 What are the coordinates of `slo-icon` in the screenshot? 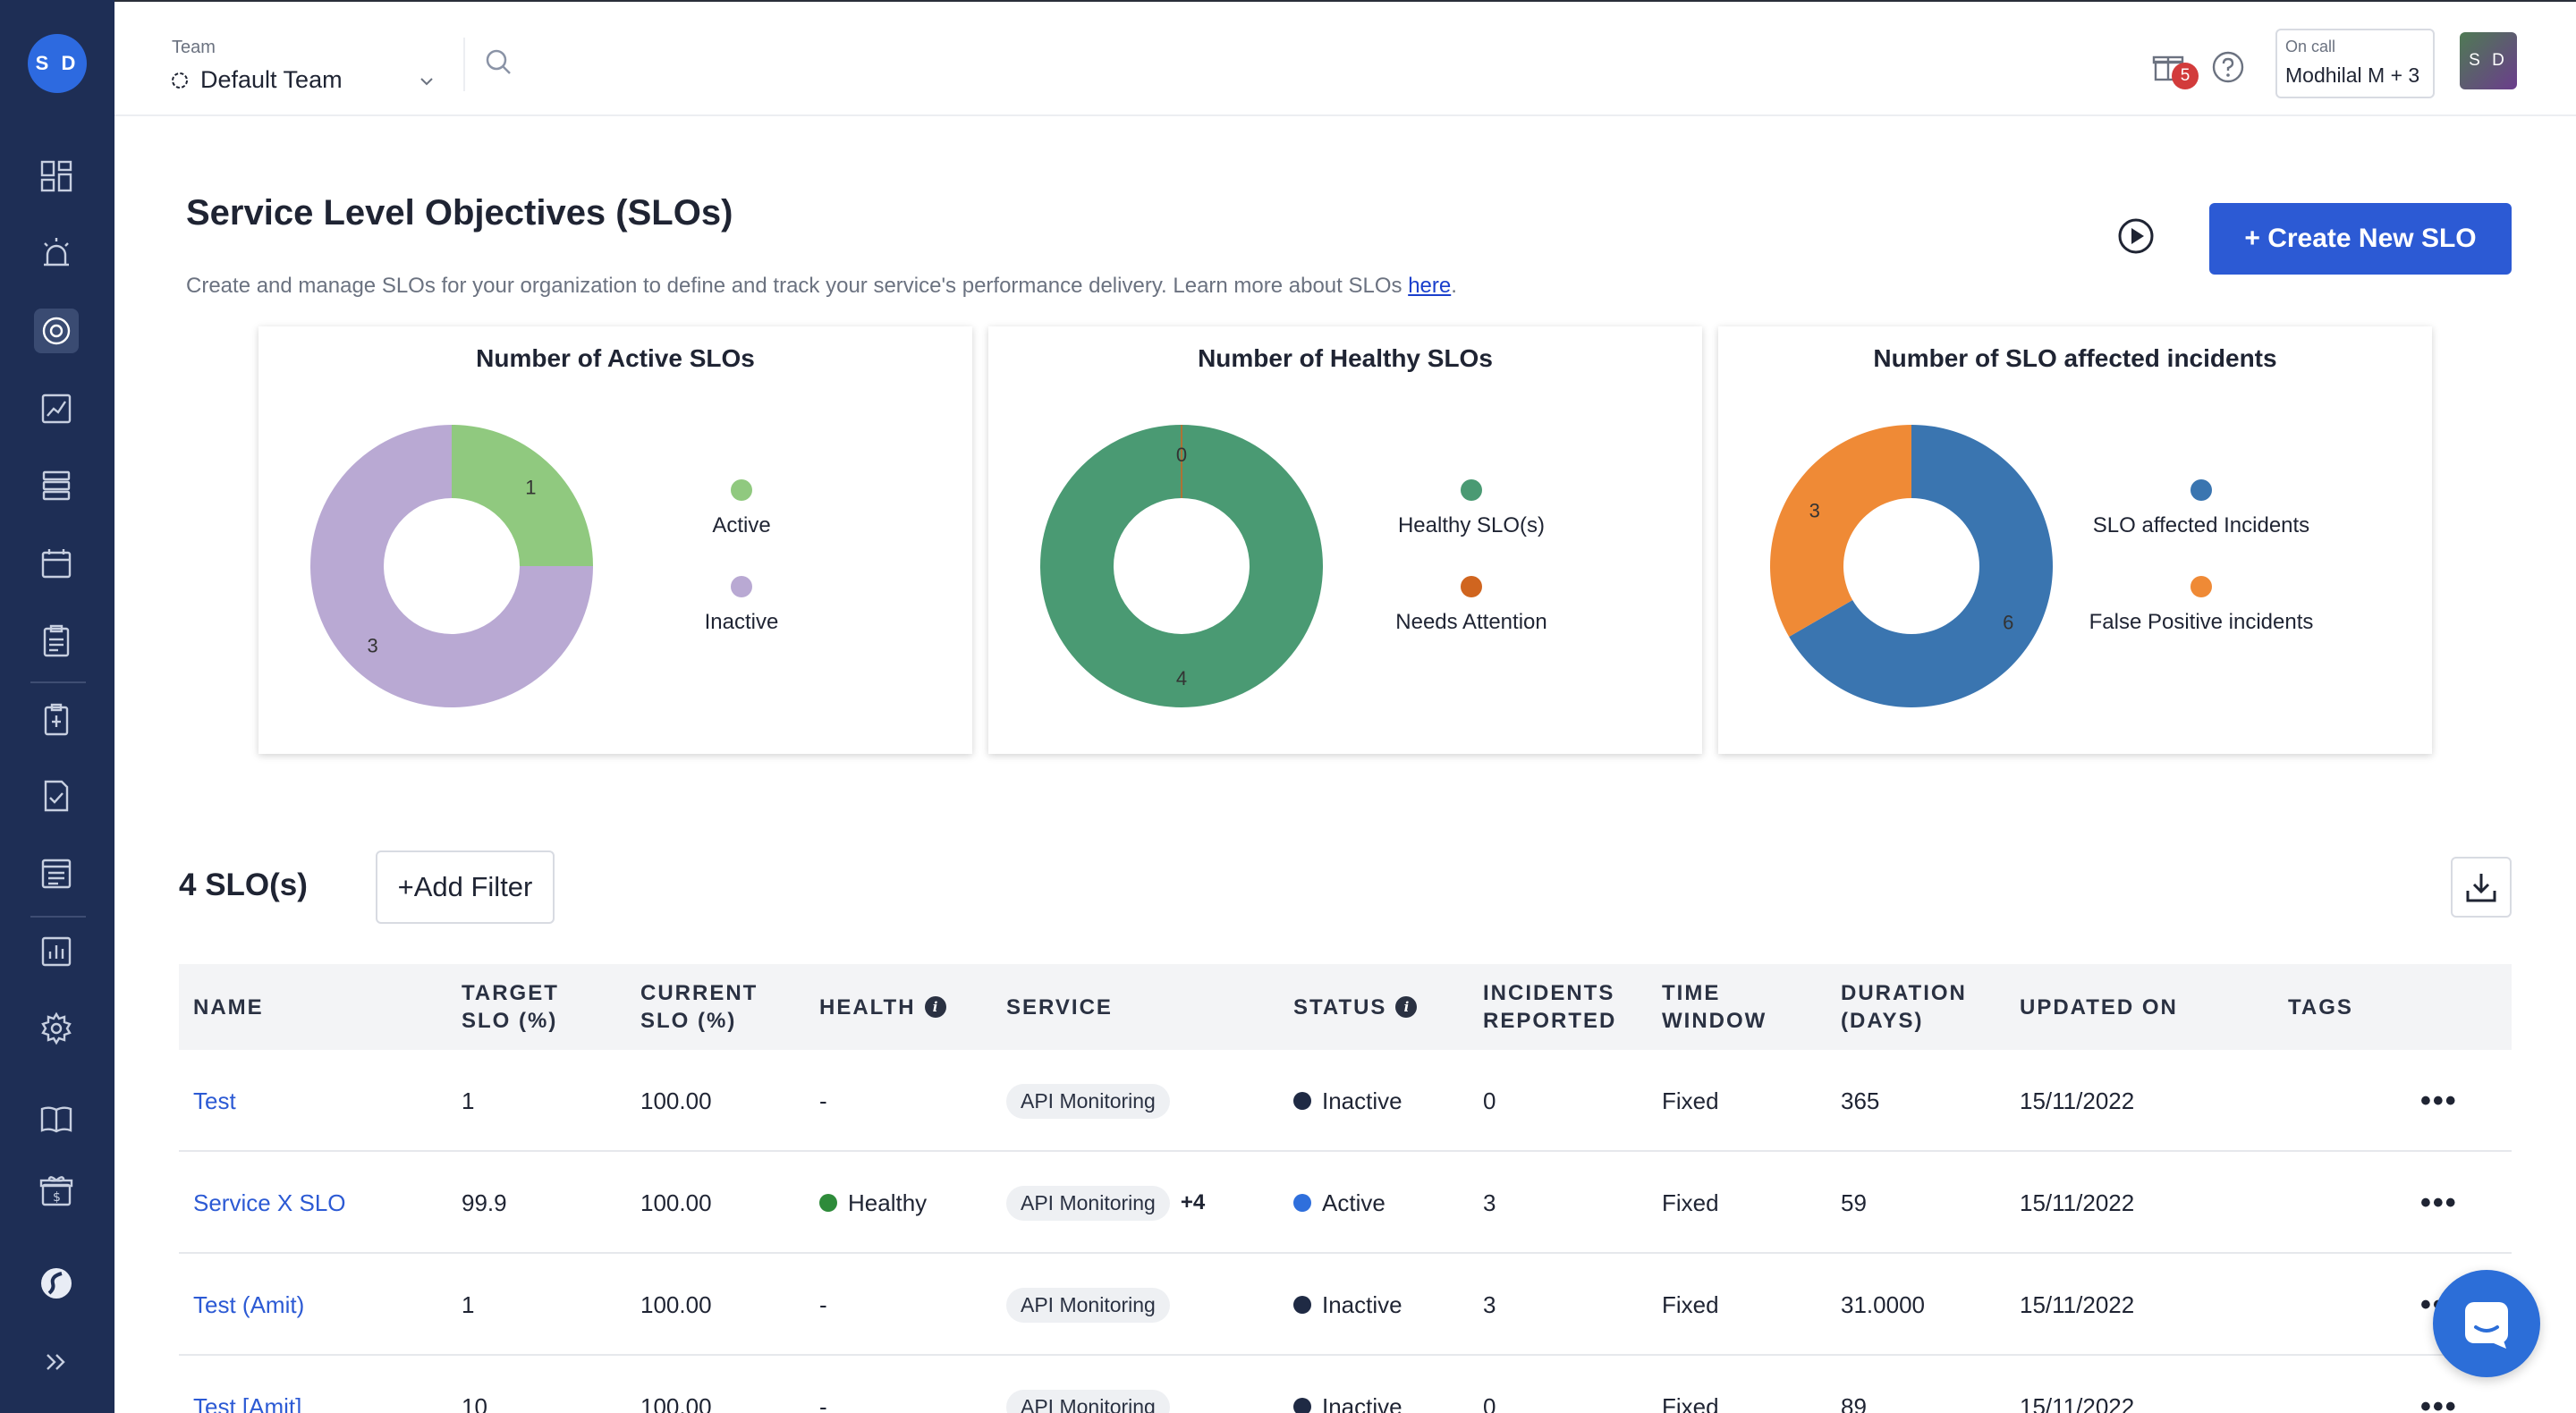 It's located at (56, 331).